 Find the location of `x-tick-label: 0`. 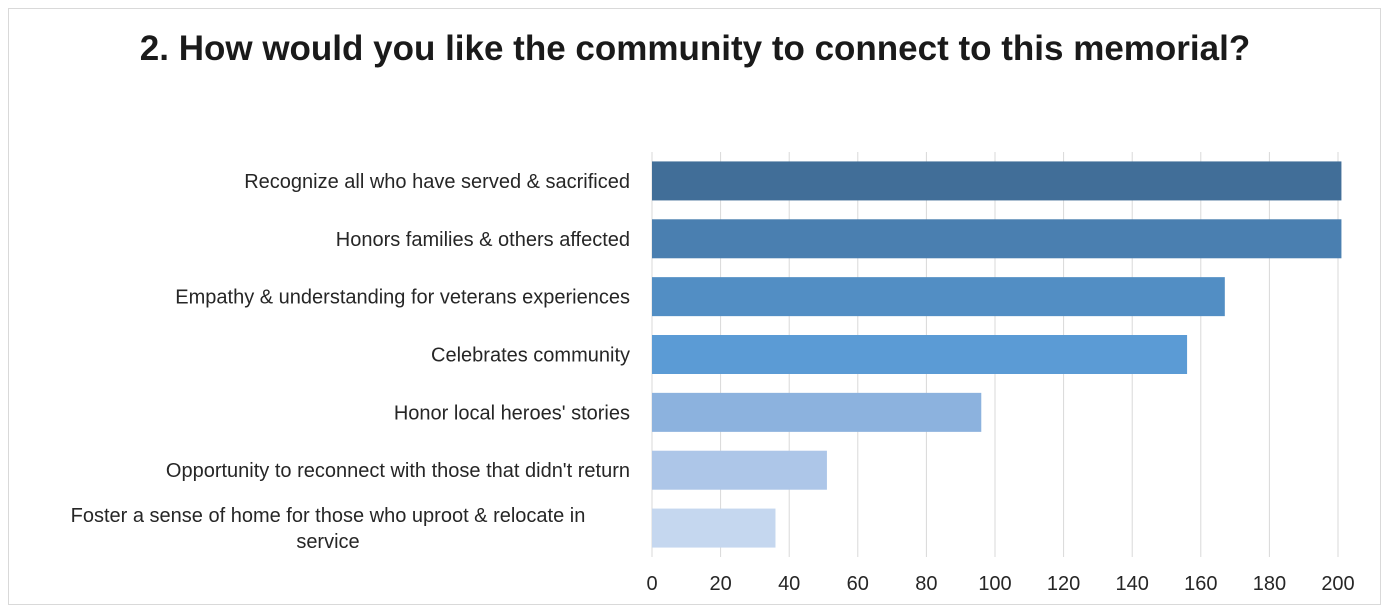

x-tick-label: 0 is located at coordinates (651, 584).